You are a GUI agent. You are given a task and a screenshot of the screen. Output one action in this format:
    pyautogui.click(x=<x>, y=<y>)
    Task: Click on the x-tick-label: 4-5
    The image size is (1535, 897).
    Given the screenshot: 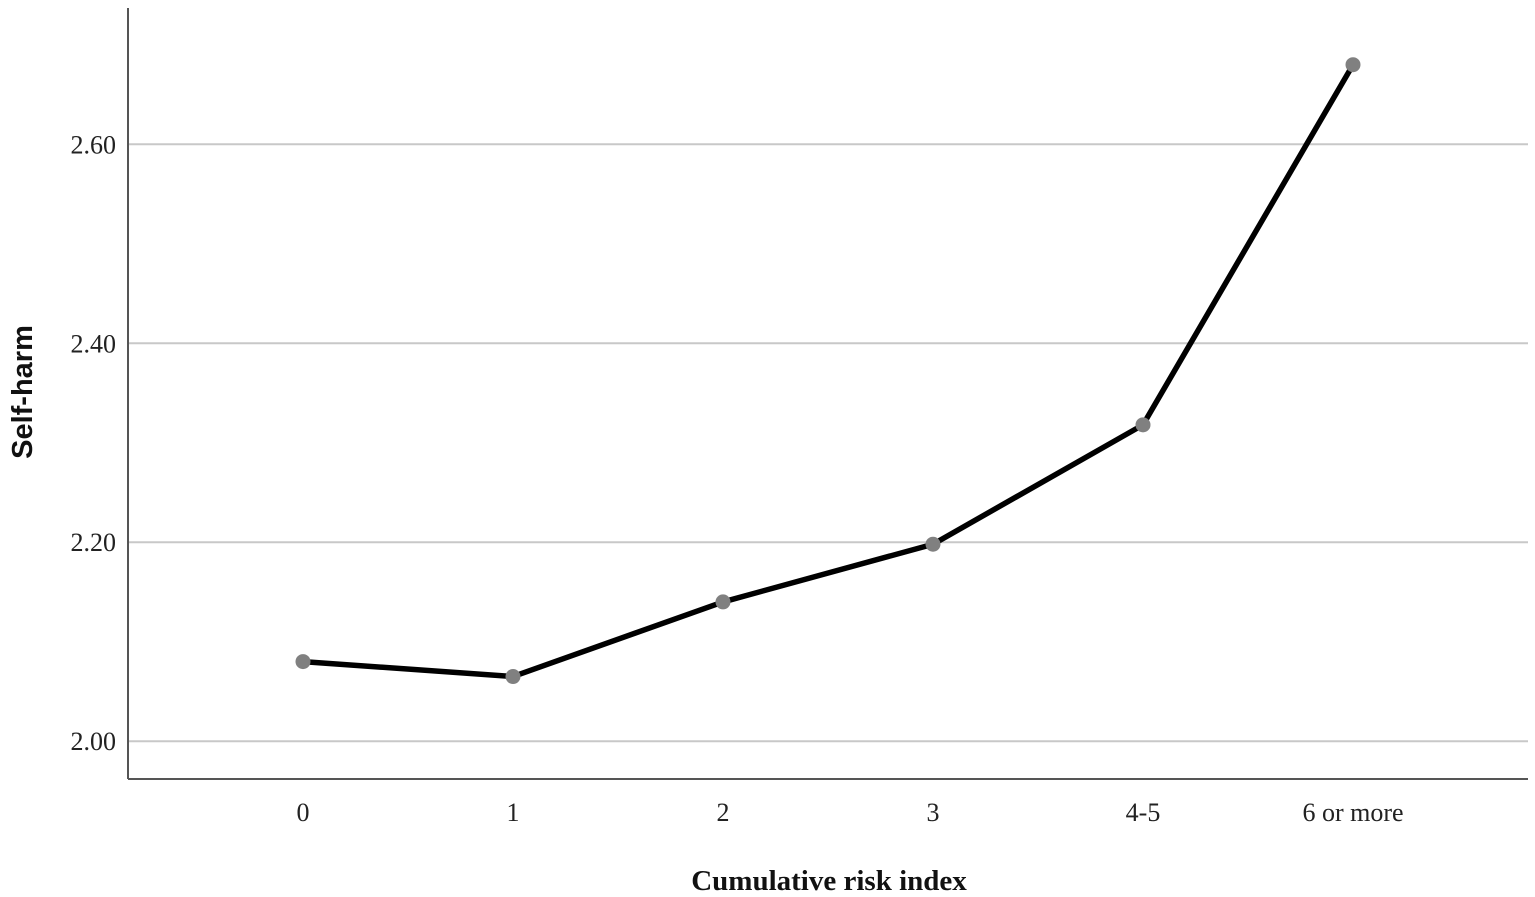 What is the action you would take?
    pyautogui.click(x=1143, y=812)
    